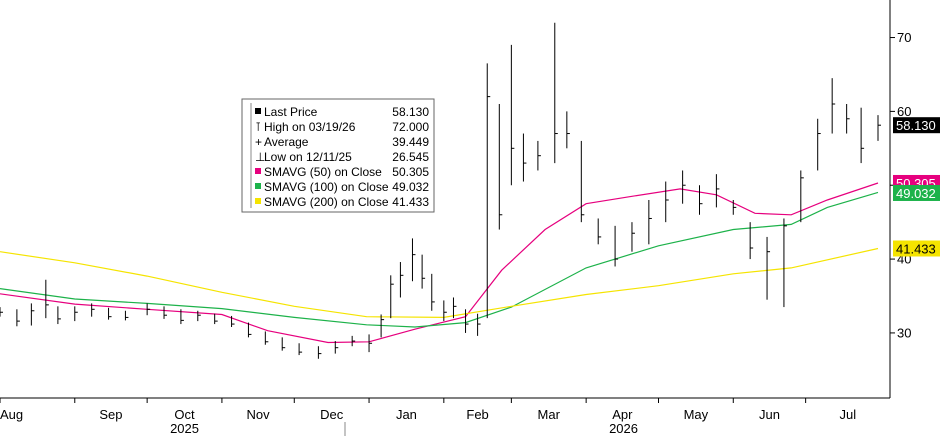  What do you see at coordinates (11, 414) in the screenshot?
I see `x-tick-label: Aug` at bounding box center [11, 414].